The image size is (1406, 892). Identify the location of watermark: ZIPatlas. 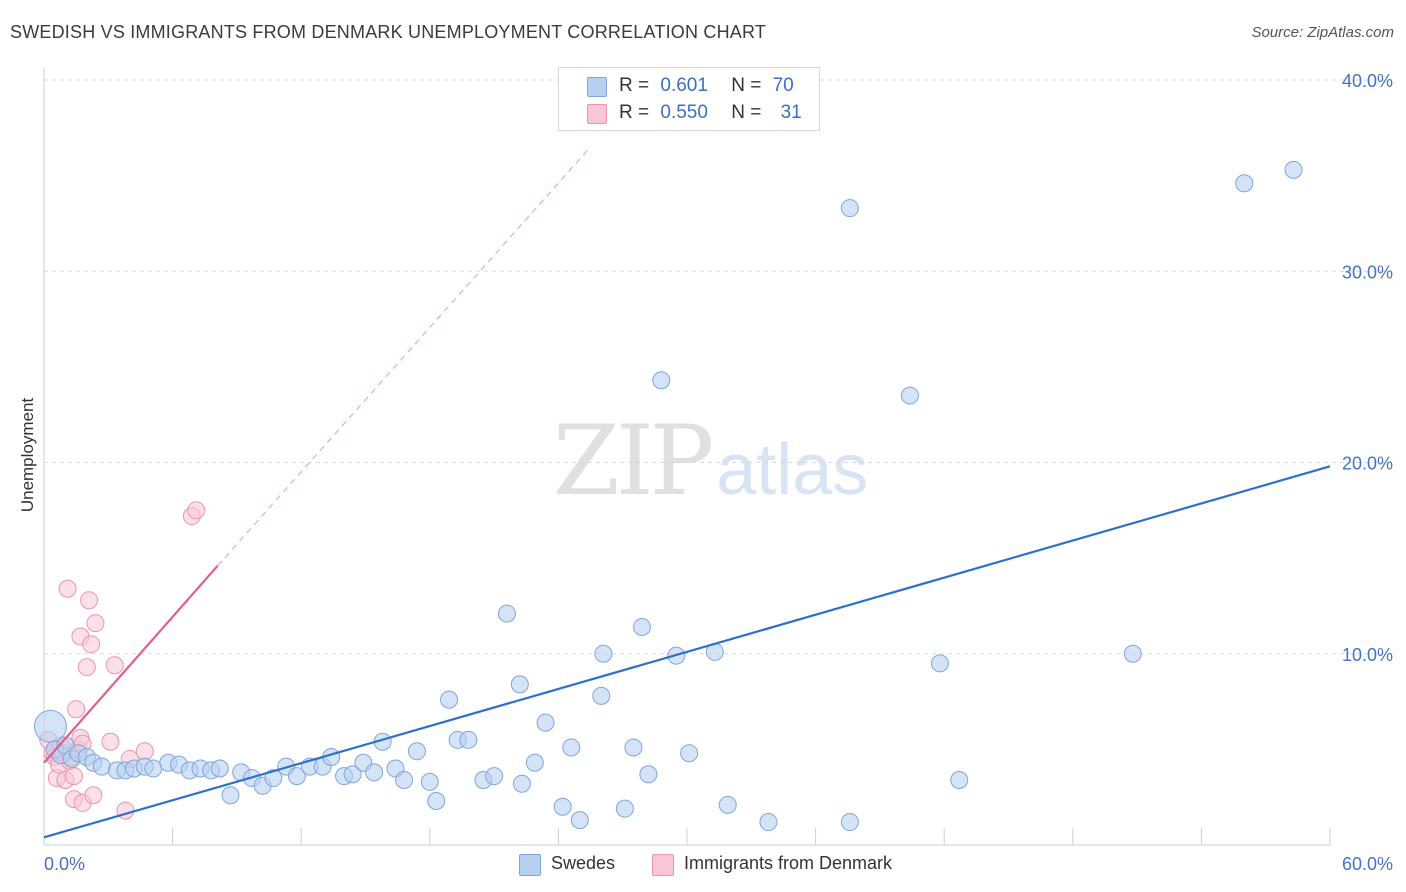
(710, 461).